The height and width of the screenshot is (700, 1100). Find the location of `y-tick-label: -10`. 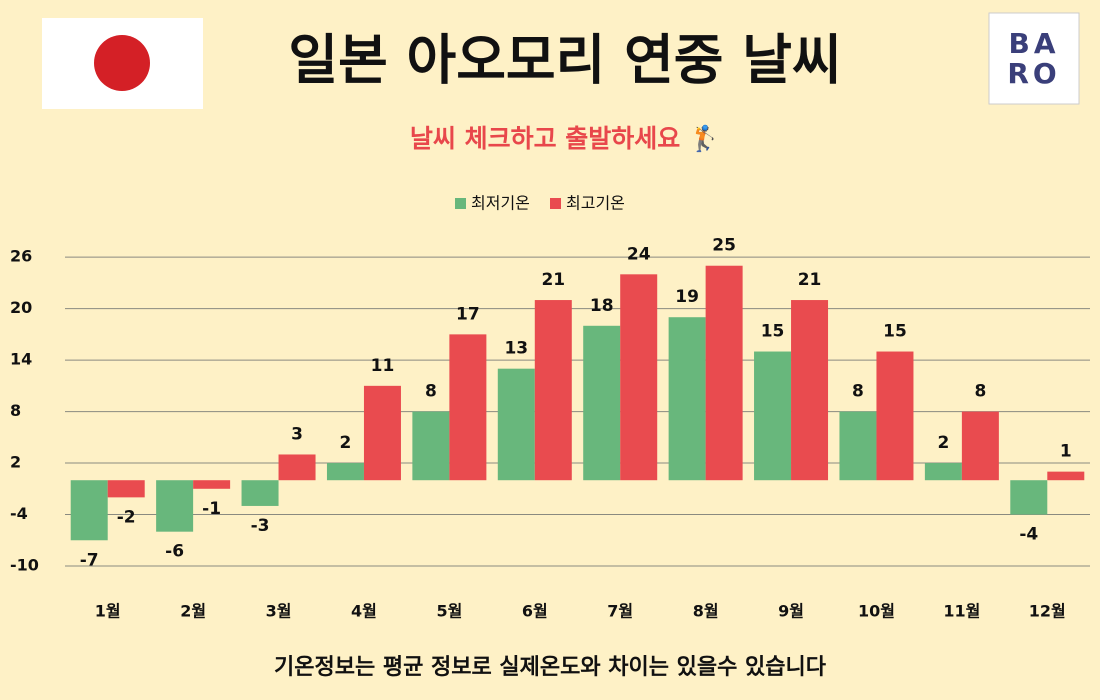

y-tick-label: -10 is located at coordinates (24, 565).